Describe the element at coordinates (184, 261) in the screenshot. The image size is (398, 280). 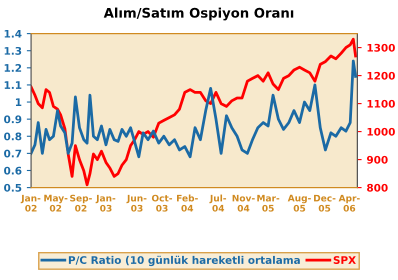
I see `legend-label: P/C Ratio (10 günlük hareketli ortalama` at that location.